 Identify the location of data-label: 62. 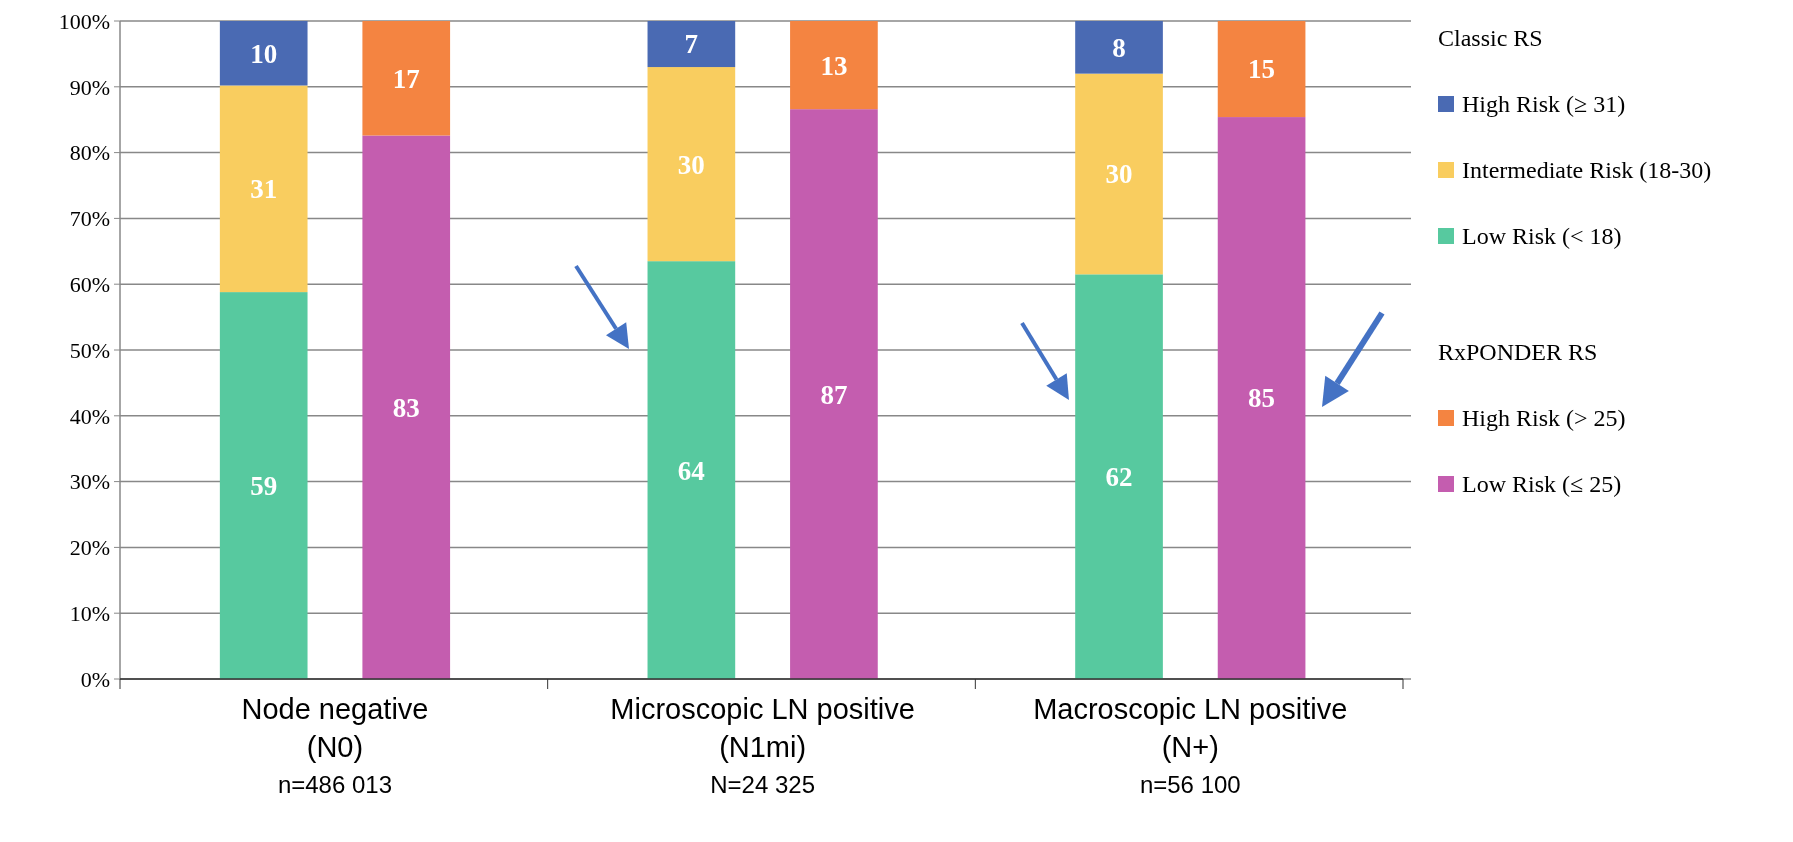
(1119, 477).